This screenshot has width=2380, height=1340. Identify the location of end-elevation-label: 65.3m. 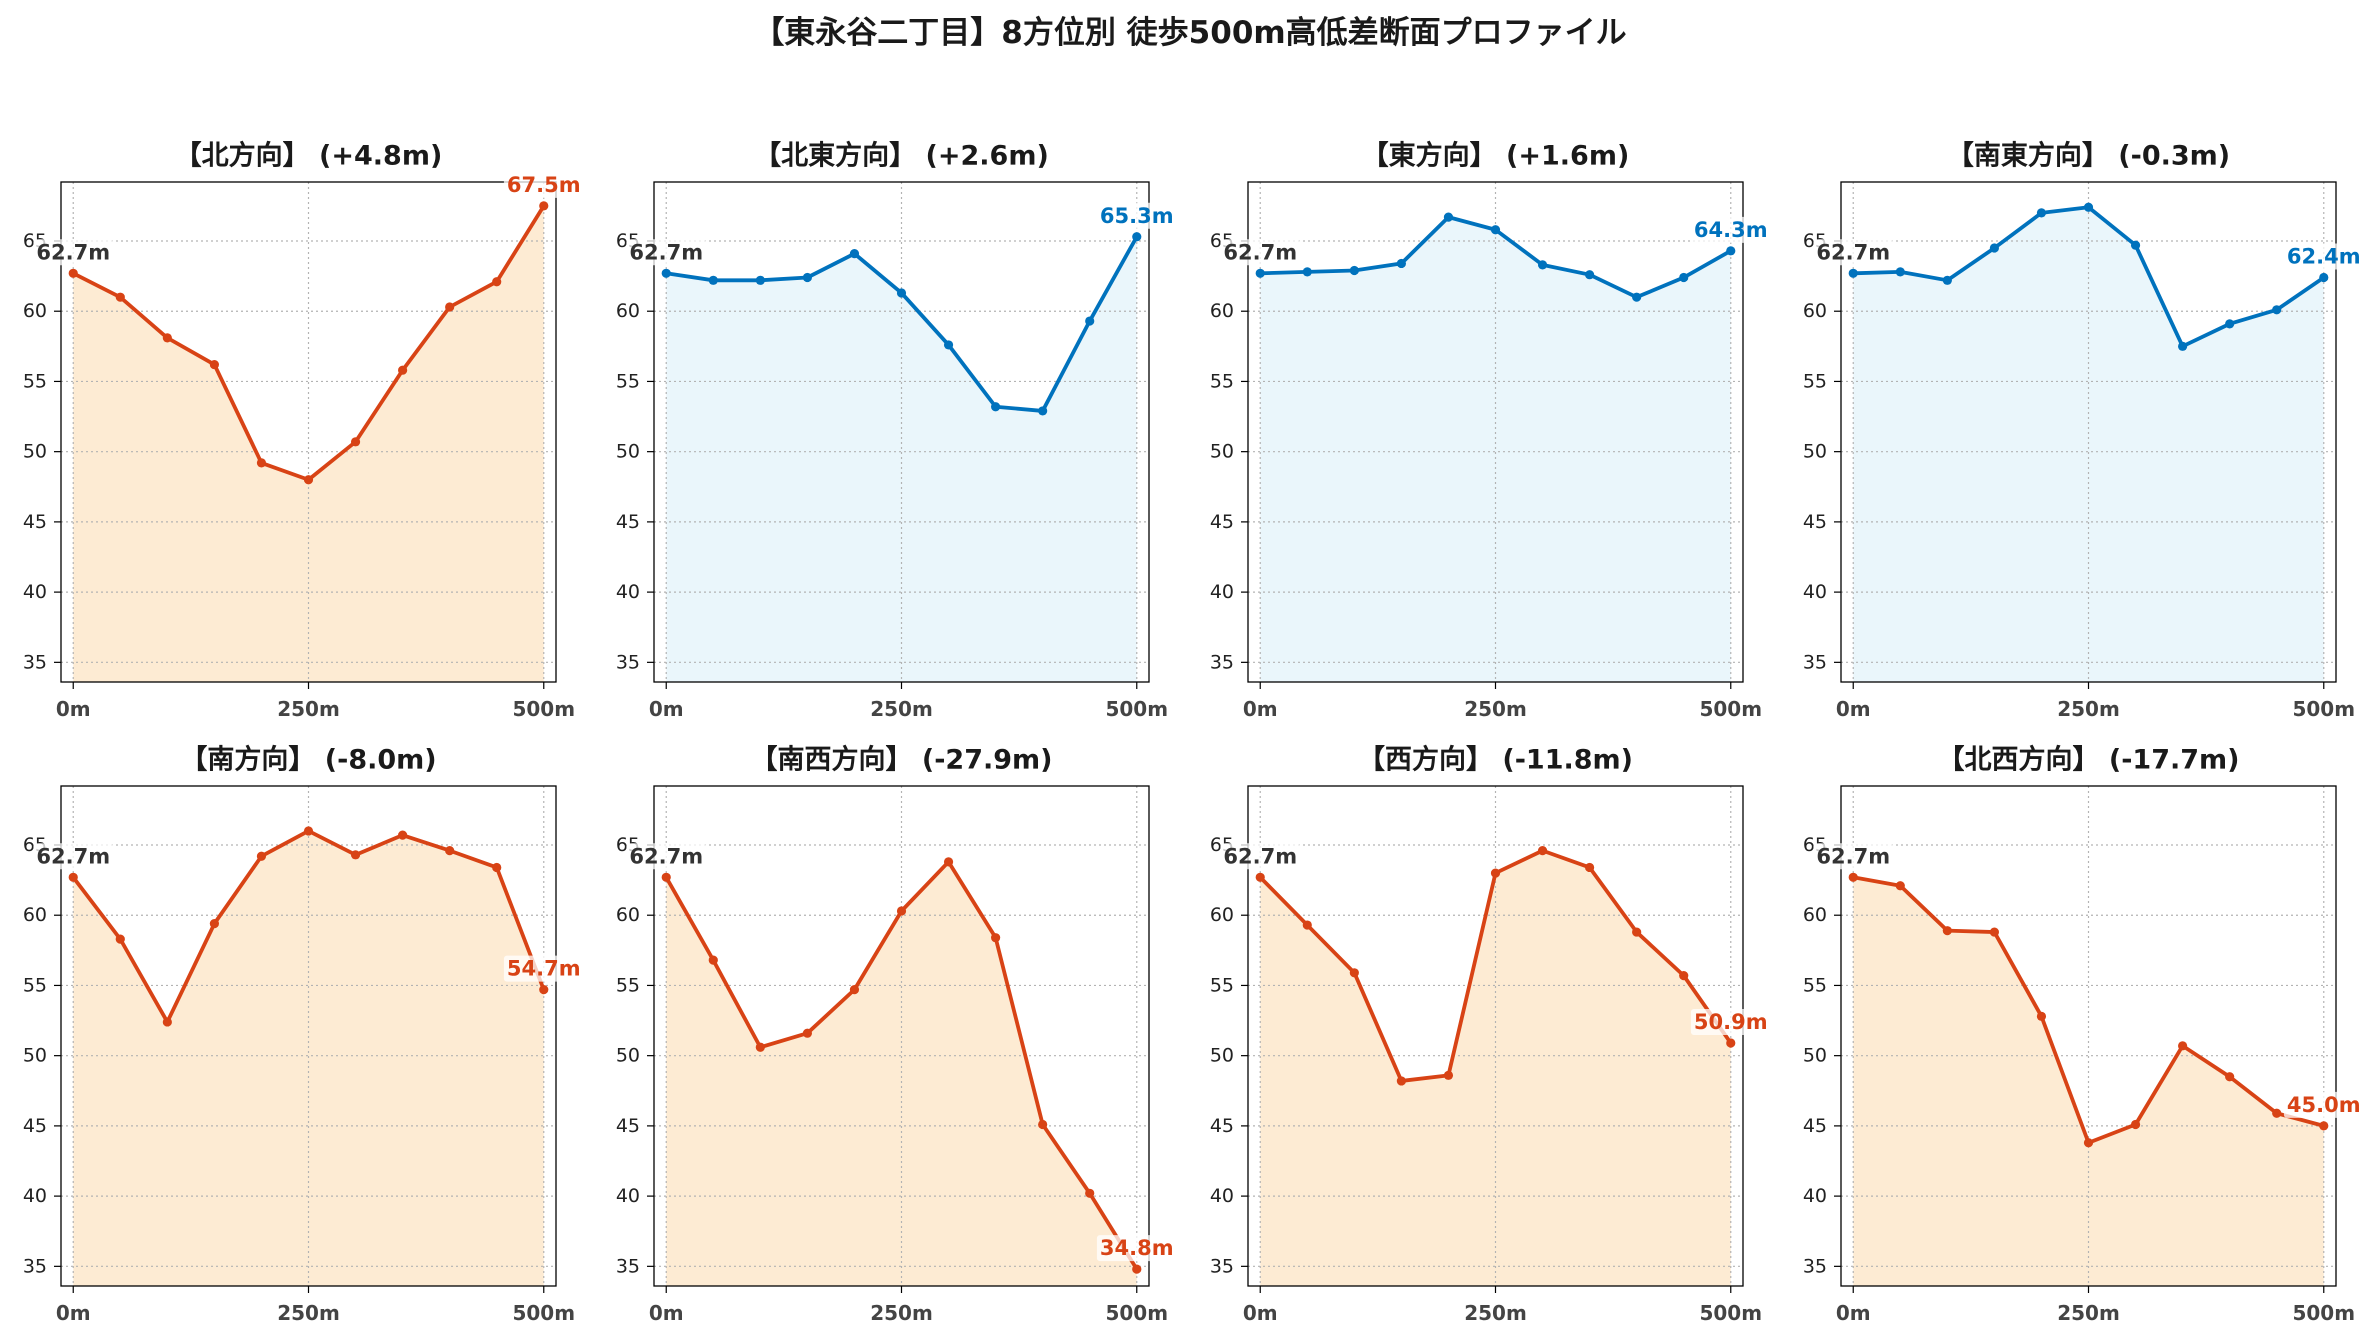
(1137, 216).